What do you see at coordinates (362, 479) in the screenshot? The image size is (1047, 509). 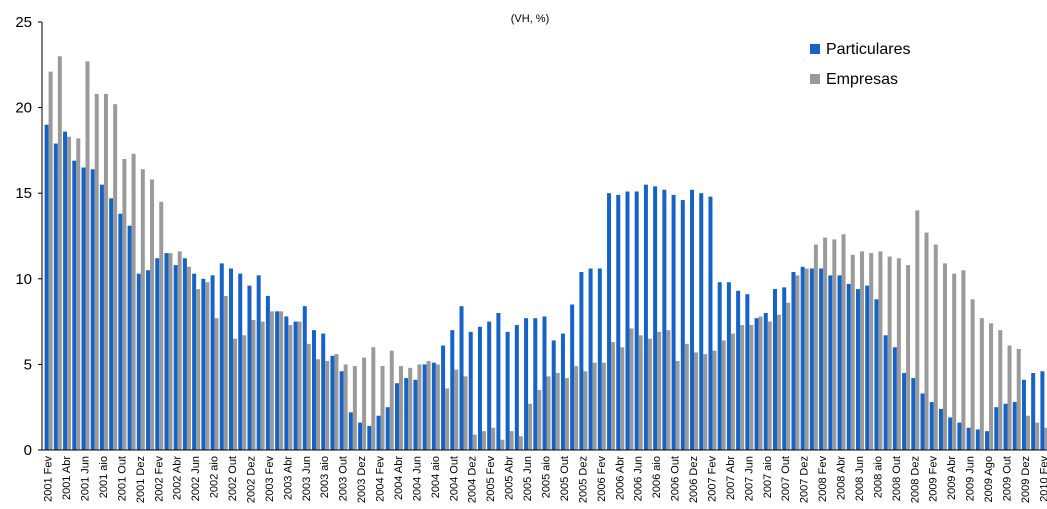 I see `x-tick-label: 2003 Dez` at bounding box center [362, 479].